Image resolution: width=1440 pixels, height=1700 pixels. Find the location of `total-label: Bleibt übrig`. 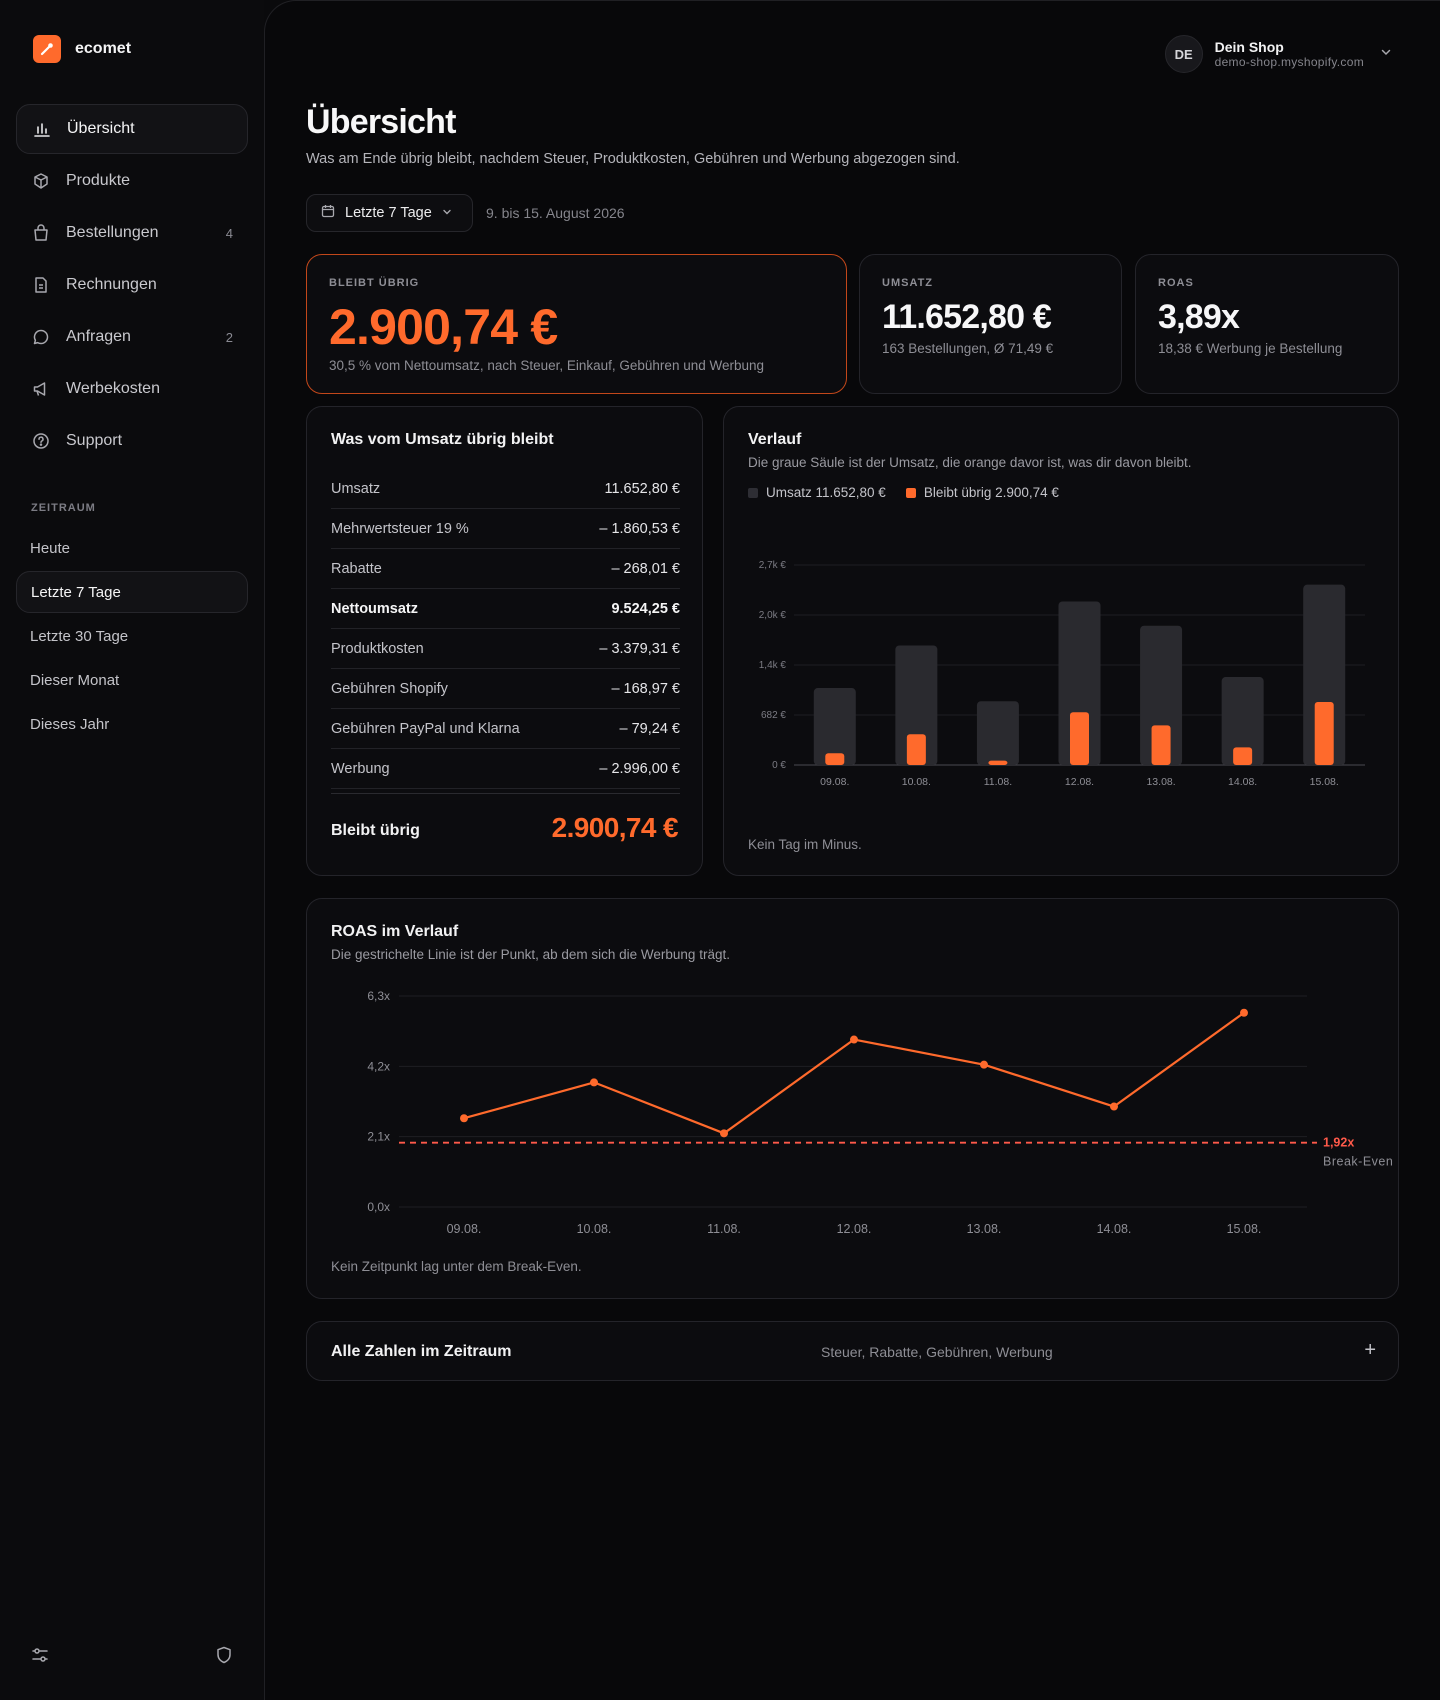

total-label: Bleibt übrig is located at coordinates (375, 830).